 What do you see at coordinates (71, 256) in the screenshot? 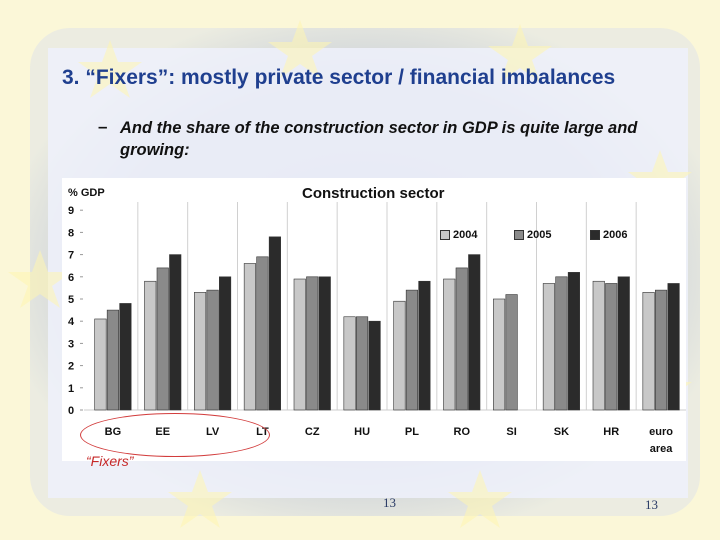
I see `y-tick-label: 7` at bounding box center [71, 256].